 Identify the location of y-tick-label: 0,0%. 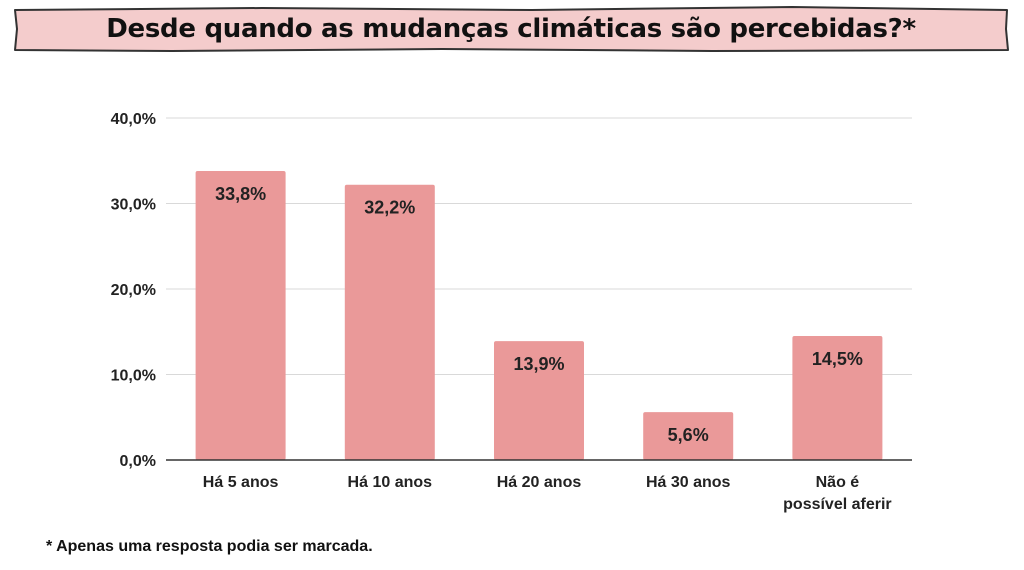
(138, 461).